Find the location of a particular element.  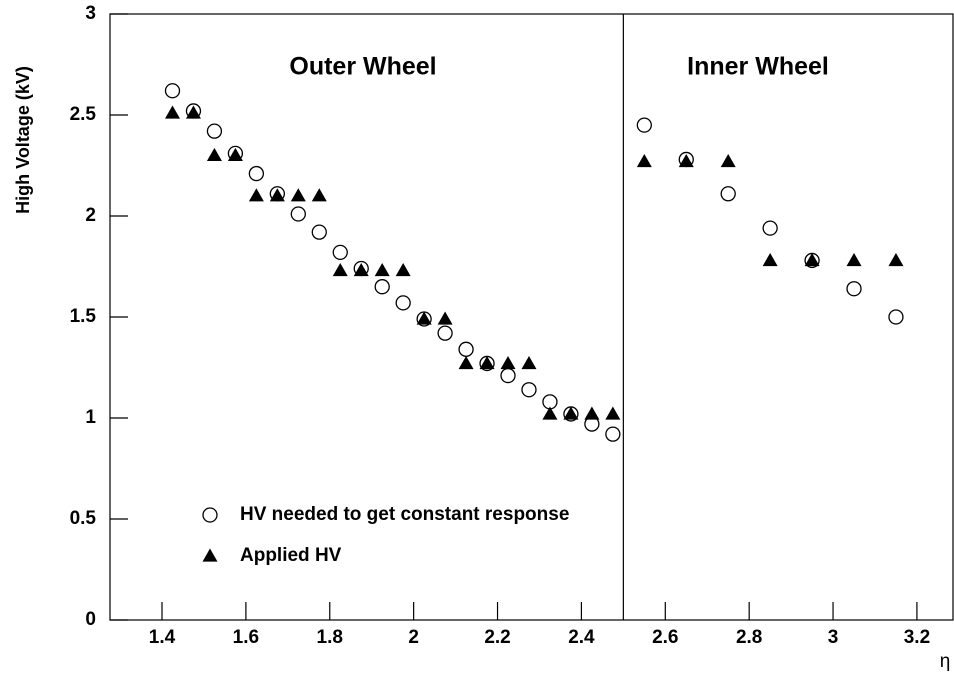

legend-label: HV needed to get constant response is located at coordinates (404, 514).